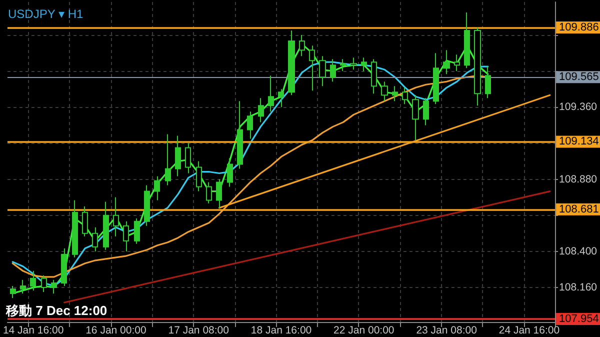 The height and width of the screenshot is (337, 600). Describe the element at coordinates (46, 14) in the screenshot. I see `chart-title: USDJPY ▾ H1` at that location.